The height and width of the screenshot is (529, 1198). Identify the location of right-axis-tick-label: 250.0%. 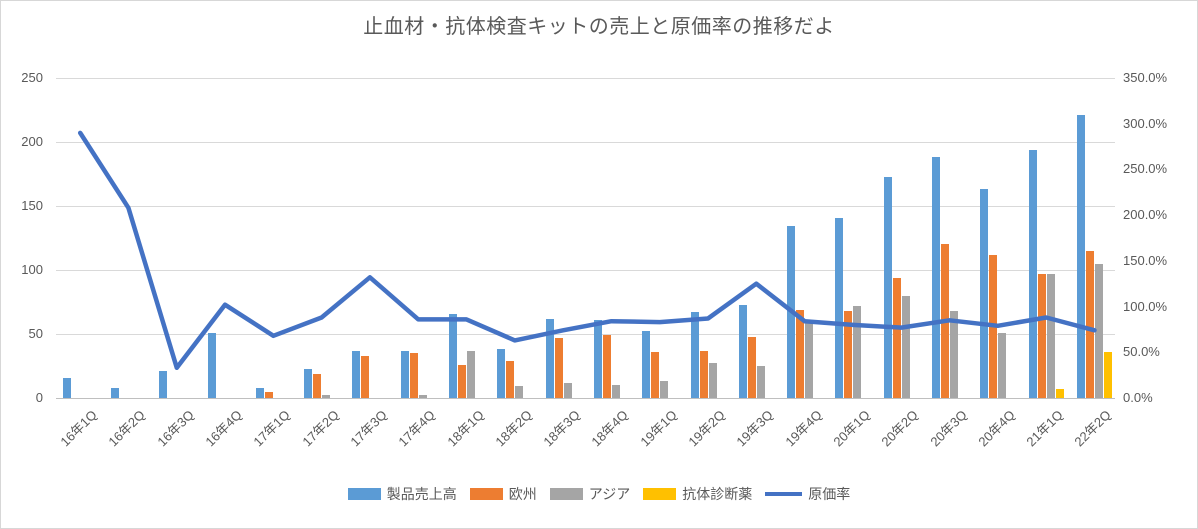
(1145, 169).